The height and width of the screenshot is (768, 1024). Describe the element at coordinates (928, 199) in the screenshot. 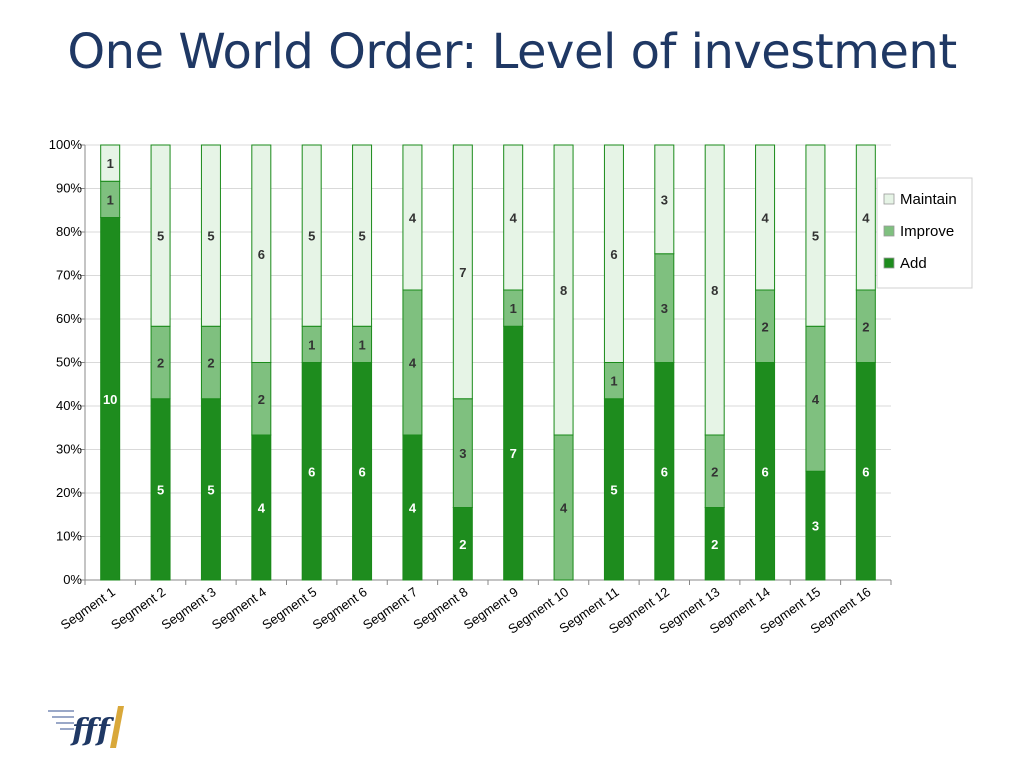

I see `legend-label: Maintain` at that location.